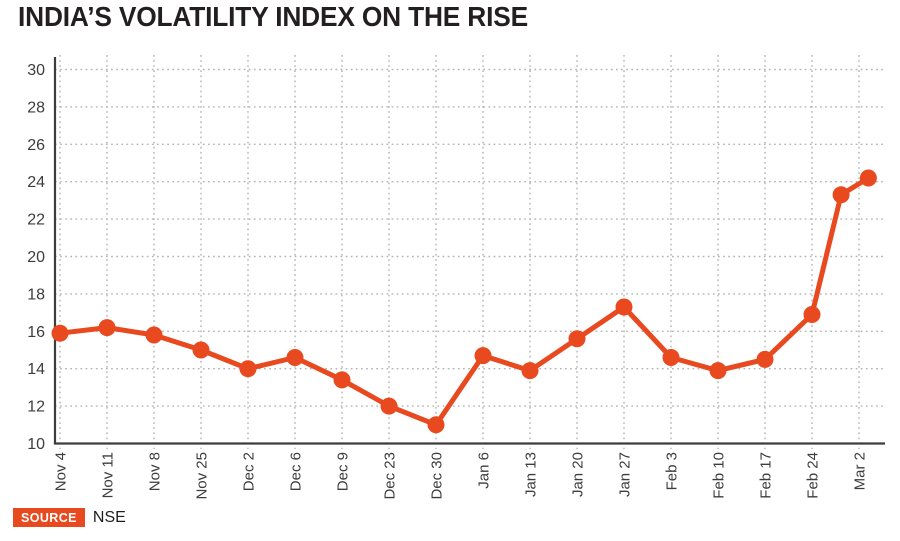  What do you see at coordinates (531, 474) in the screenshot?
I see `x-tick-label: Jan 13` at bounding box center [531, 474].